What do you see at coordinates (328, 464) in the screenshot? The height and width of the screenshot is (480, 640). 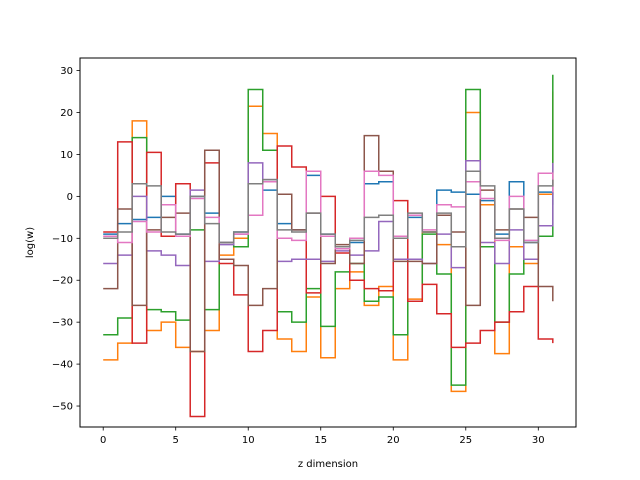 I see `x-axis-title: z dimension` at bounding box center [328, 464].